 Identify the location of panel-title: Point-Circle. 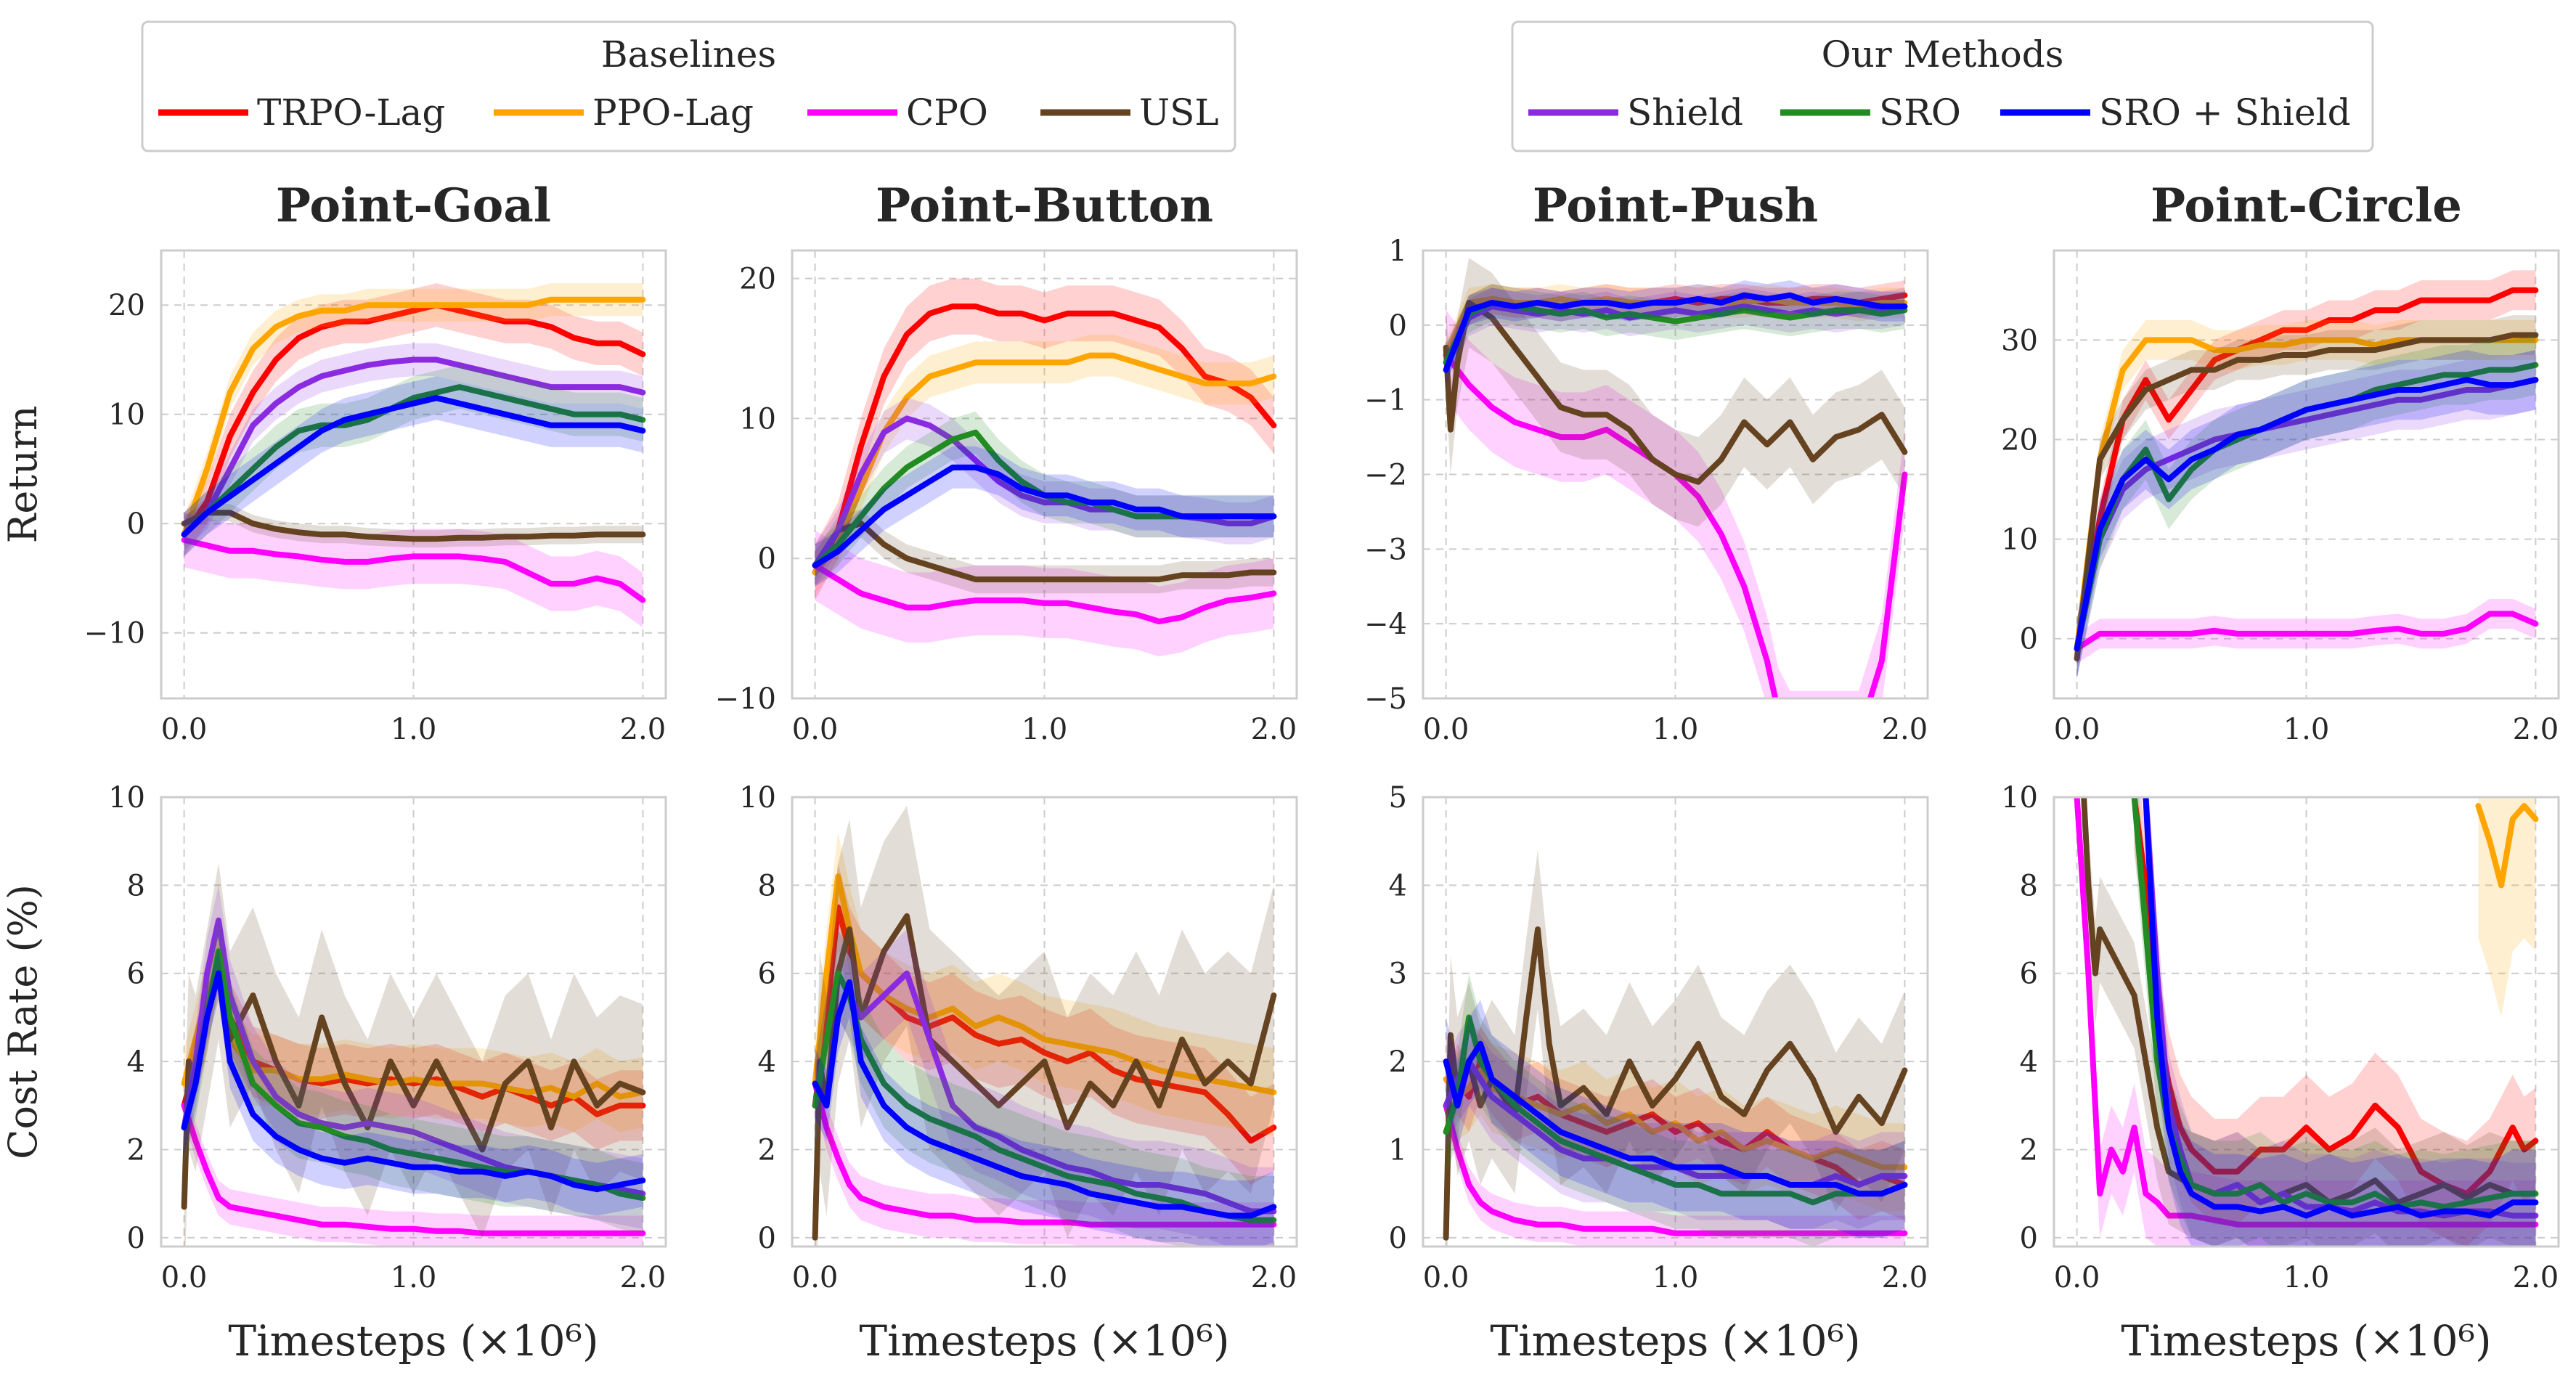
(2306, 206).